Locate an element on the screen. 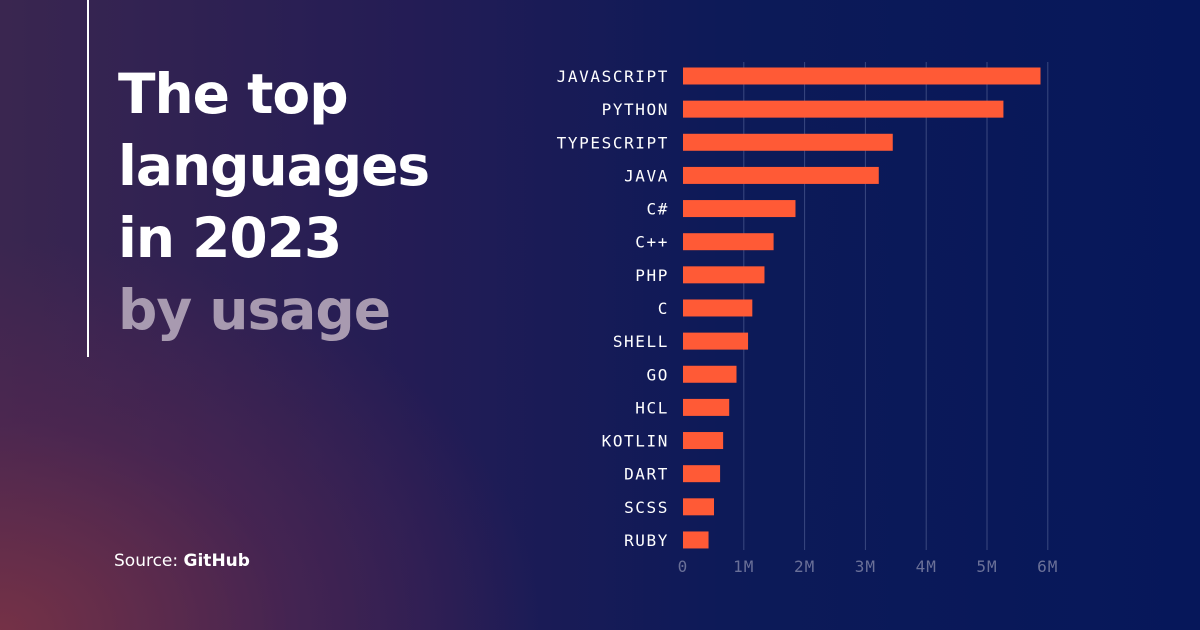 The image size is (1200, 630). bar-python is located at coordinates (843, 109).